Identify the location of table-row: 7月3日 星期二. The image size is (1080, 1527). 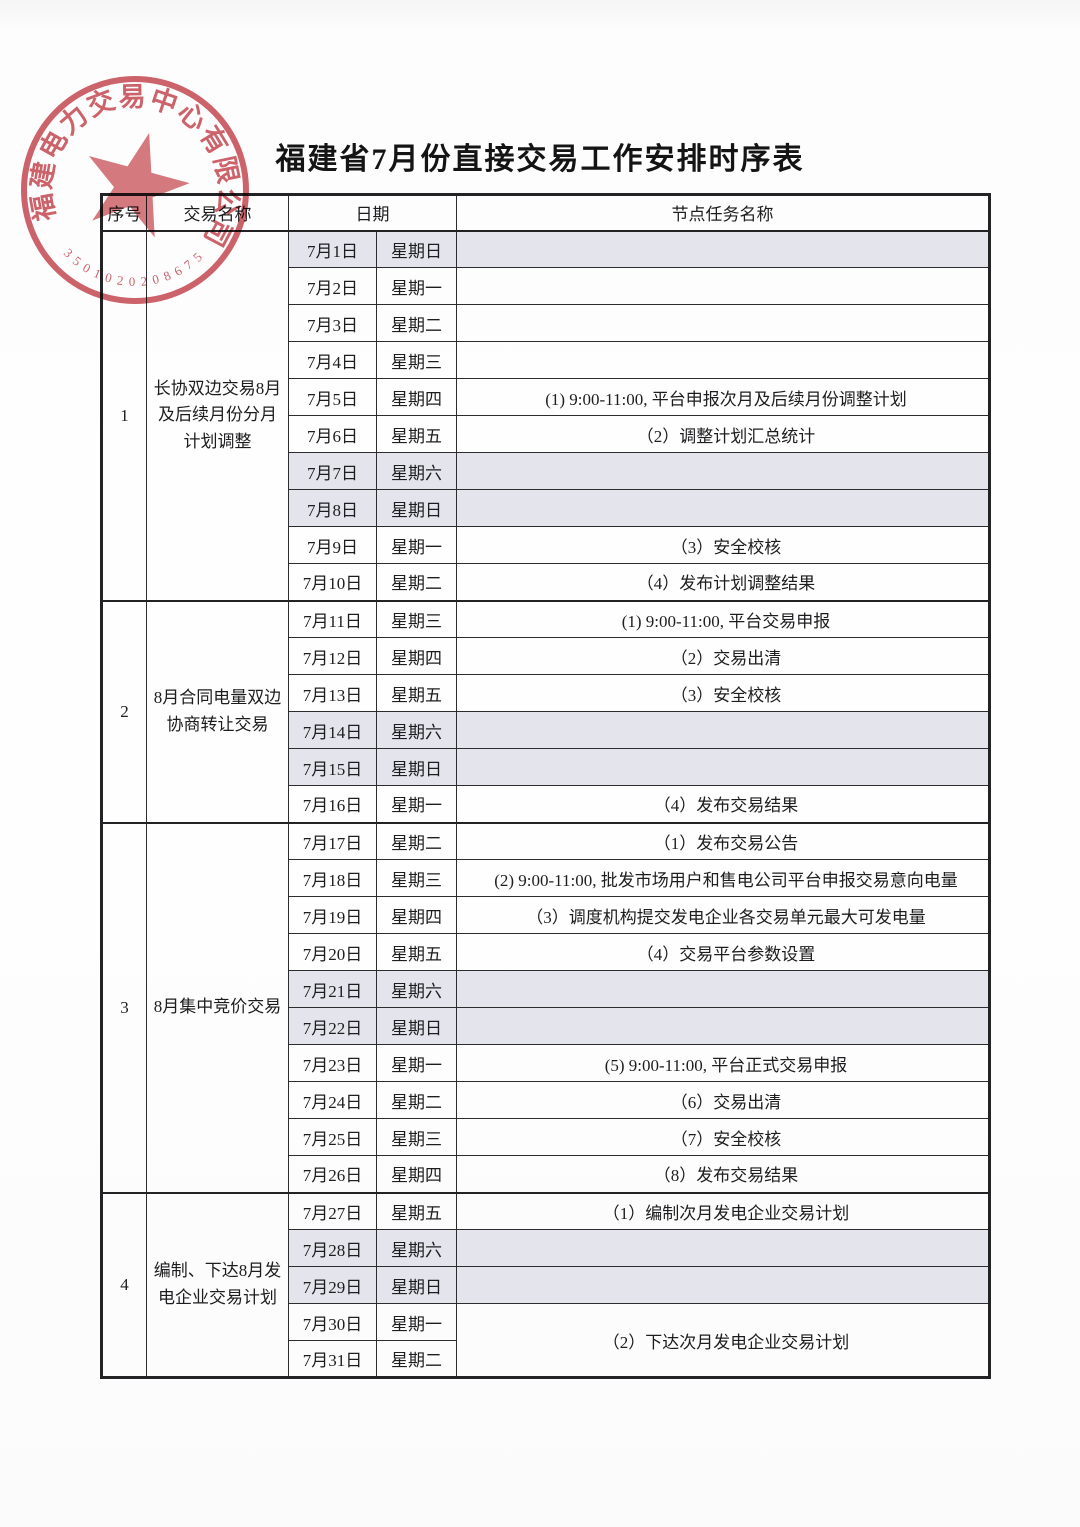
(546, 323).